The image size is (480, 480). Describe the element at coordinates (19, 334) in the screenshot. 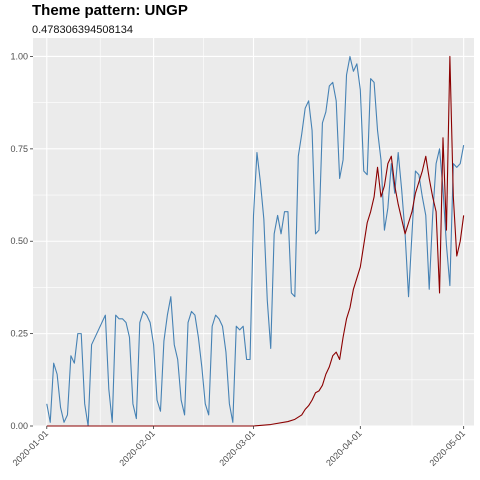

I see `y-tick-label: 0.25` at that location.